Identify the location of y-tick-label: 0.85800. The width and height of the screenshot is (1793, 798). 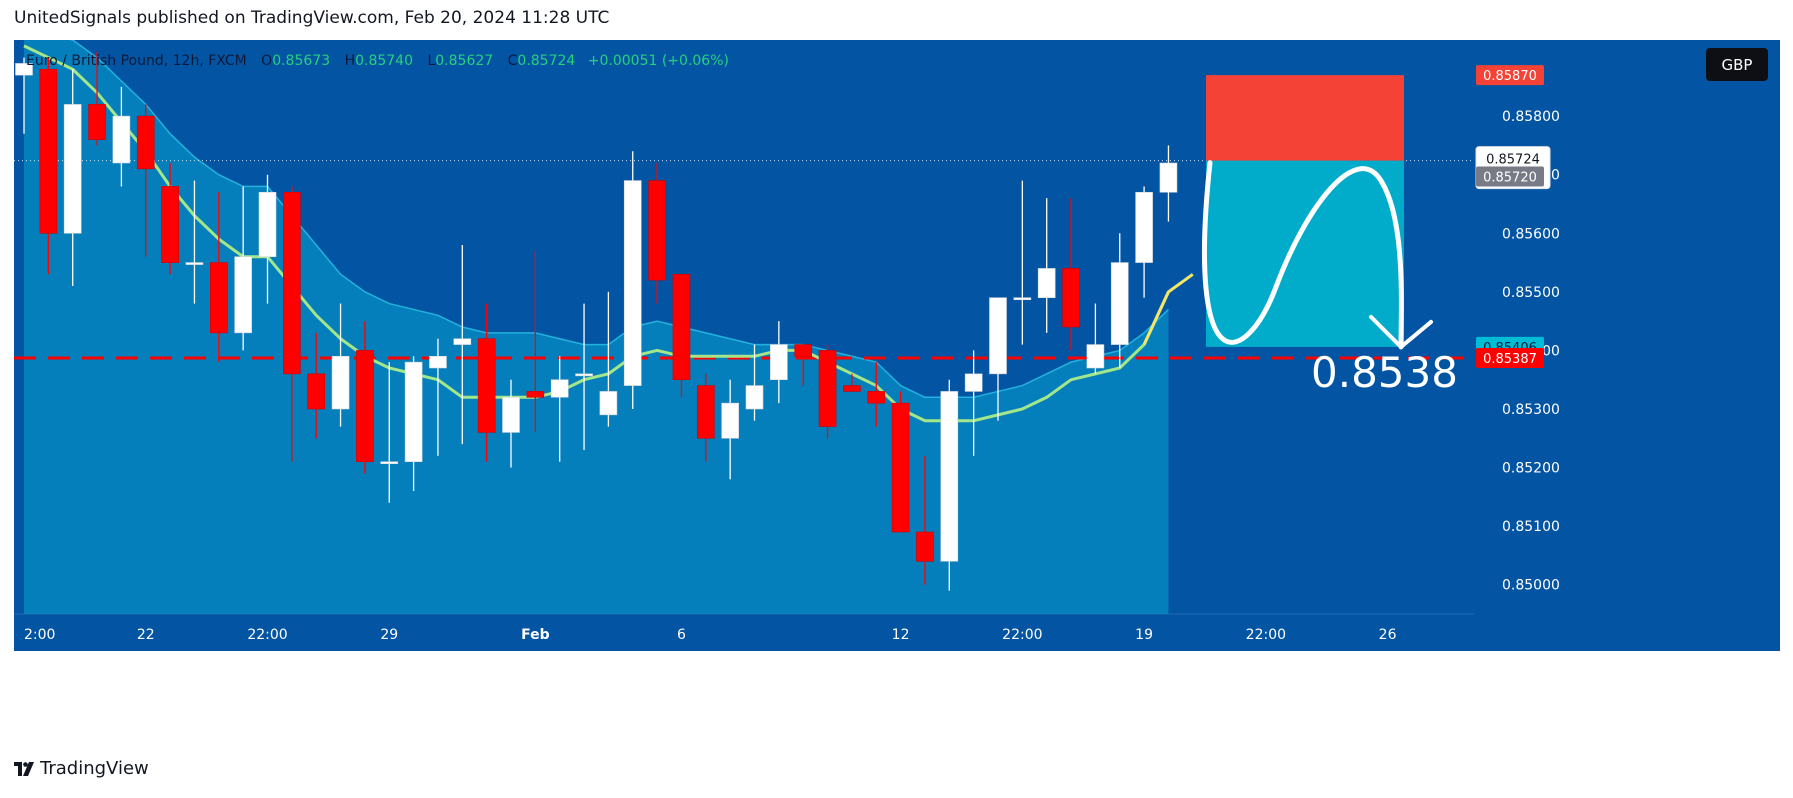
(1531, 117).